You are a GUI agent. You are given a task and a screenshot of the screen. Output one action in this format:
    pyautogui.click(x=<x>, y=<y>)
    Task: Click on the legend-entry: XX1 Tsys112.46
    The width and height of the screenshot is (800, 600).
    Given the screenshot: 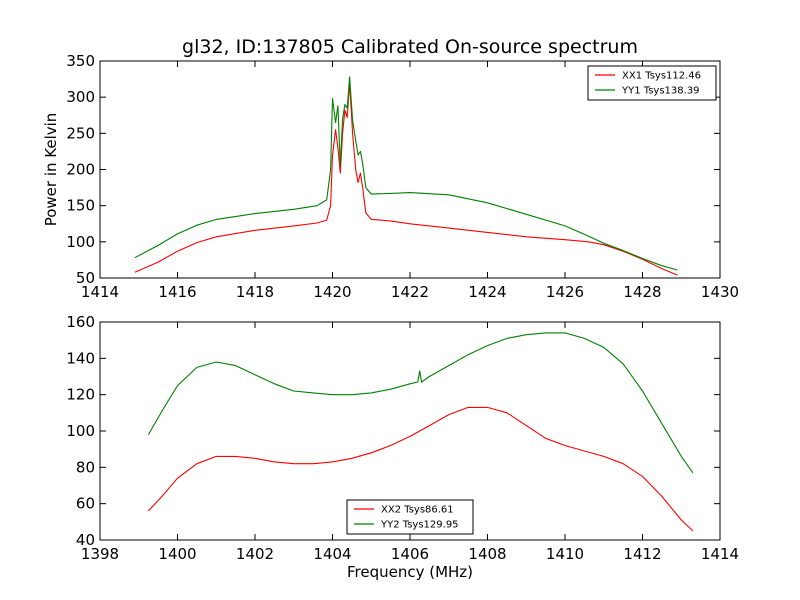 What is the action you would take?
    pyautogui.click(x=661, y=76)
    